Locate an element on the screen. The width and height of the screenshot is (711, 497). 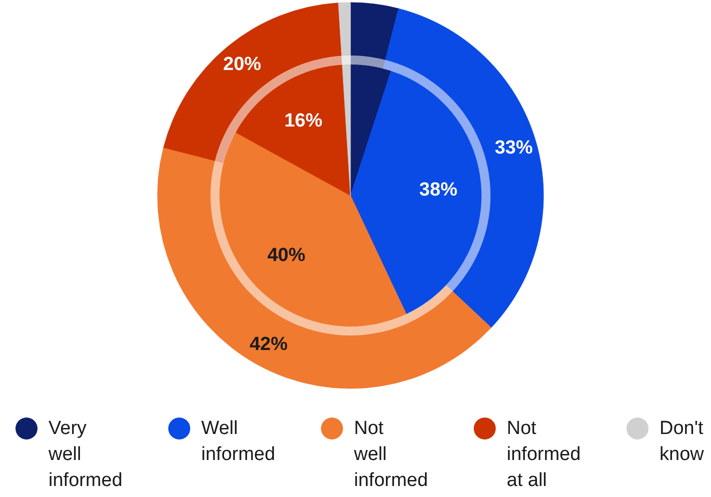
legend-label: Not informed at all is located at coordinates (543, 454).